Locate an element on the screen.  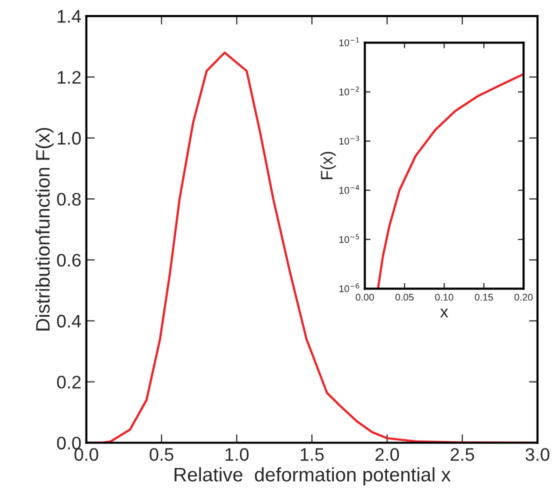
x-axis-title: Relative deformation potential x is located at coordinates (312, 476).